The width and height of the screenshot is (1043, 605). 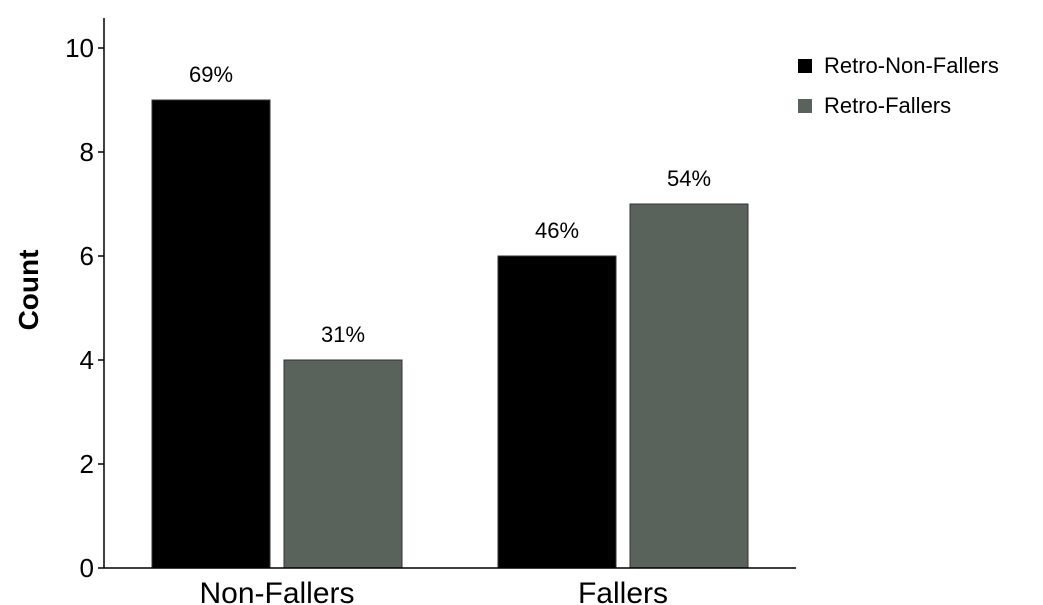 I want to click on y-tick-label: 0, so click(x=87, y=568).